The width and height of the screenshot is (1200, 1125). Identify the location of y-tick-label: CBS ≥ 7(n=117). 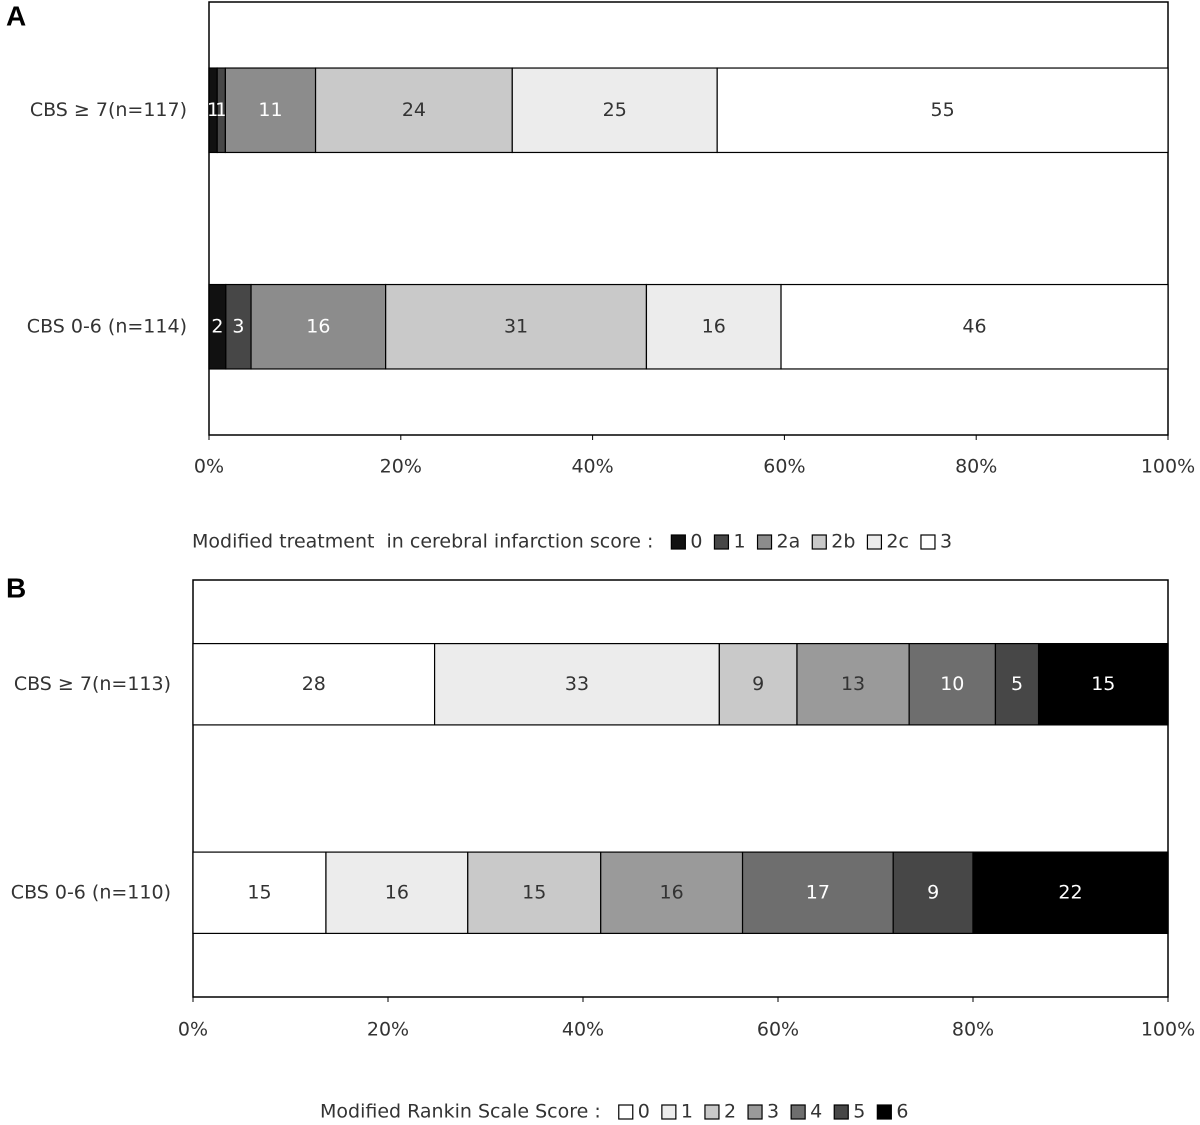
(108, 110).